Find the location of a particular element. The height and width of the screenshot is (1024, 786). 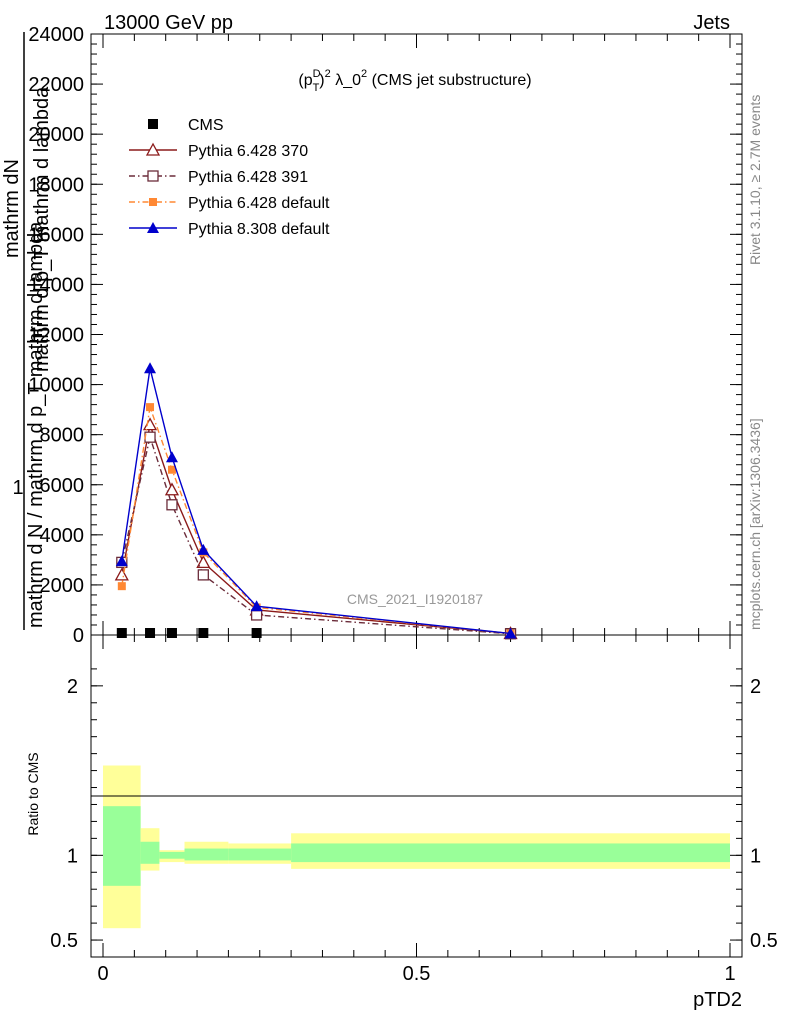

ratio-y-label: Ratio to CMS is located at coordinates (33, 793).